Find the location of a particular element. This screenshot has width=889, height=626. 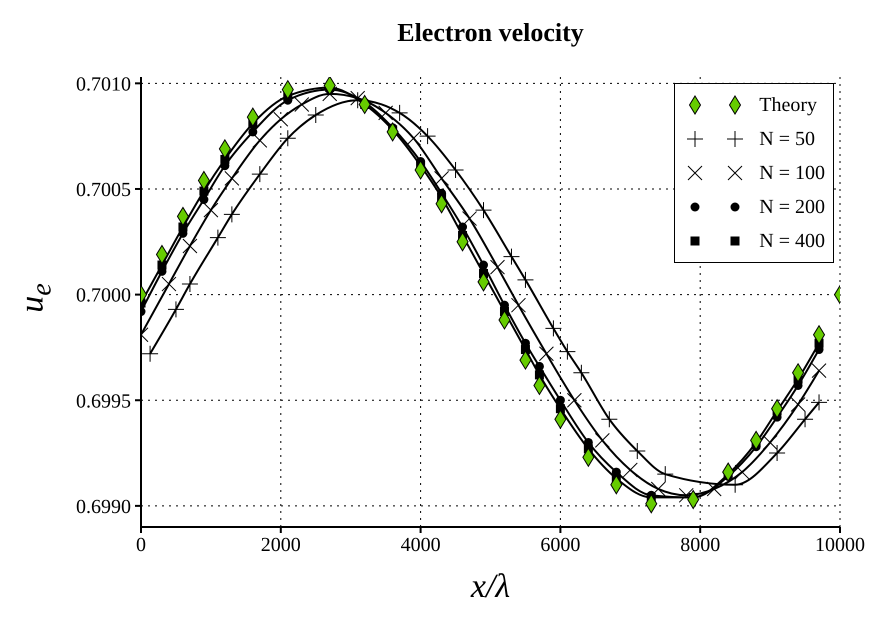

legend-label: N = 200 is located at coordinates (792, 207).